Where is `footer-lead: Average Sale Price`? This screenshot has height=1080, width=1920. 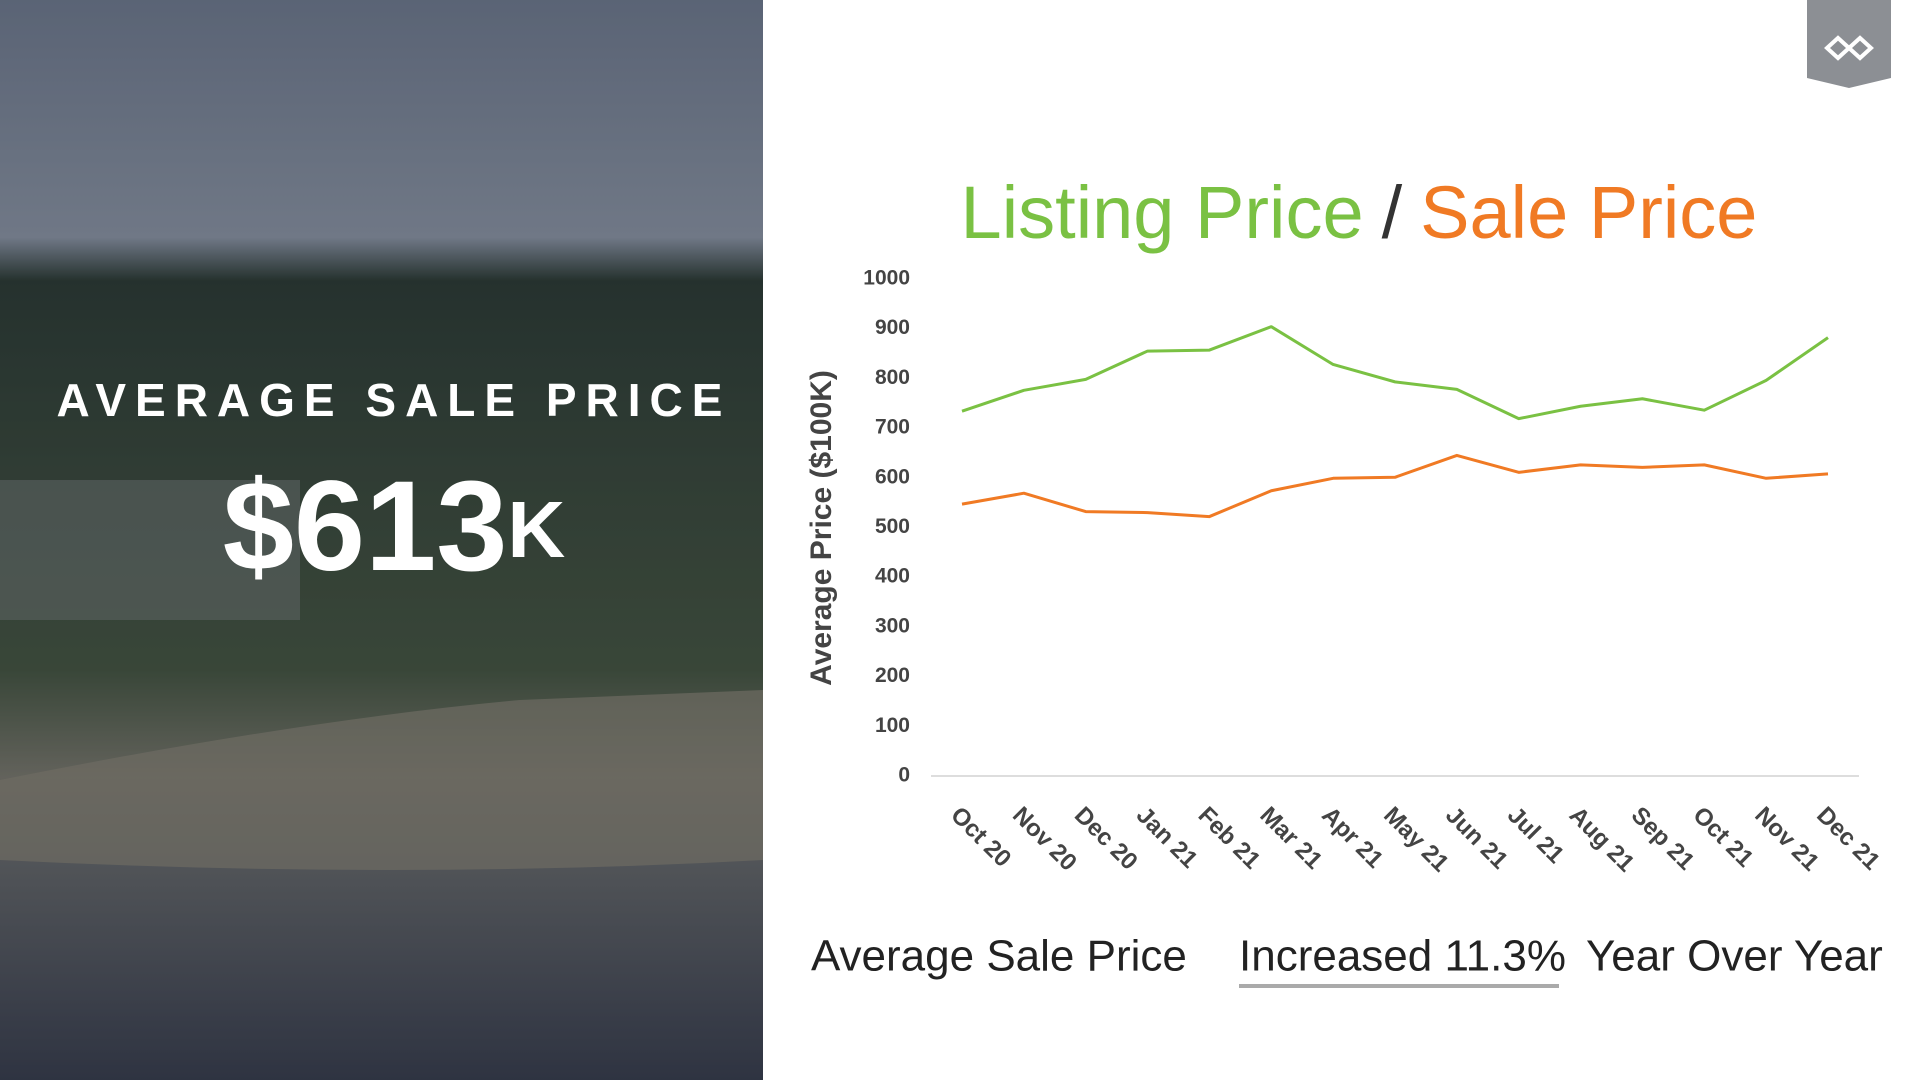
footer-lead: Average Sale Price is located at coordinates (999, 956).